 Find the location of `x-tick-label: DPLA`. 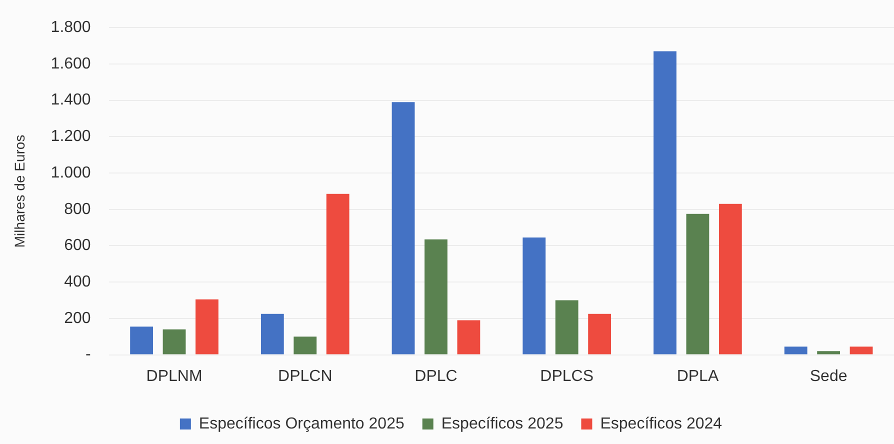

x-tick-label: DPLA is located at coordinates (697, 376).